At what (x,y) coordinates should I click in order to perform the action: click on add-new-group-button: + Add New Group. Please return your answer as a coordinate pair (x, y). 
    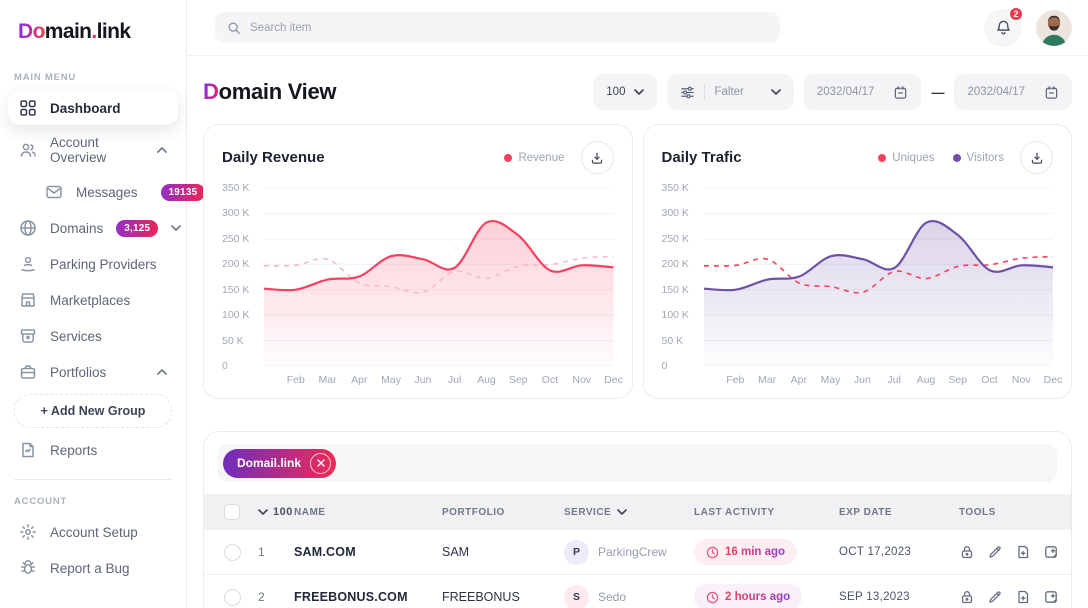
    Looking at the image, I should click on (93, 411).